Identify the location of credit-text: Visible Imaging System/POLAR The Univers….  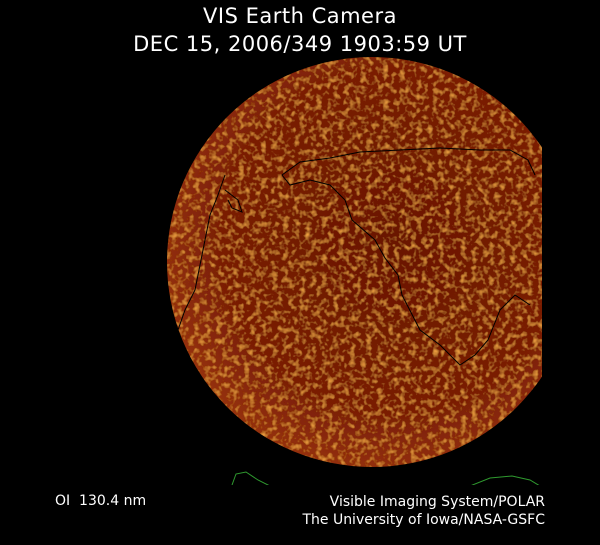
(397, 511).